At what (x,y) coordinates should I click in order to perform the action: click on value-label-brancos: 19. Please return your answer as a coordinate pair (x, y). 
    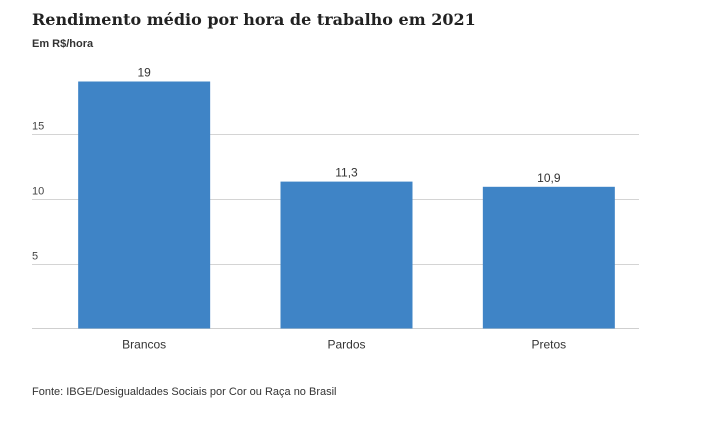
    Looking at the image, I should click on (144, 73).